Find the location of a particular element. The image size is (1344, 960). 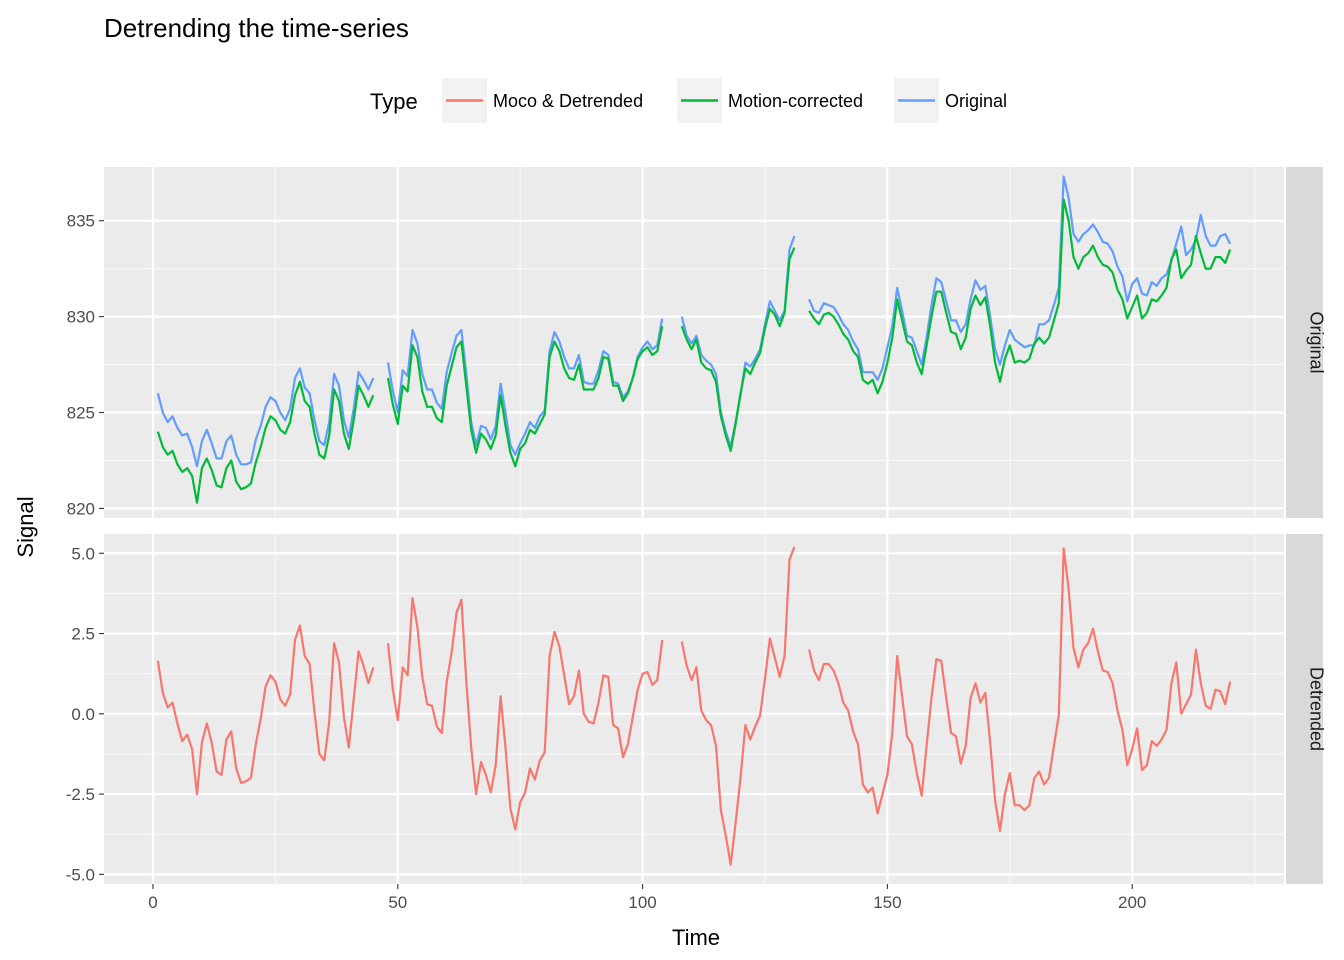

x-tick-label: 200 is located at coordinates (1132, 902).